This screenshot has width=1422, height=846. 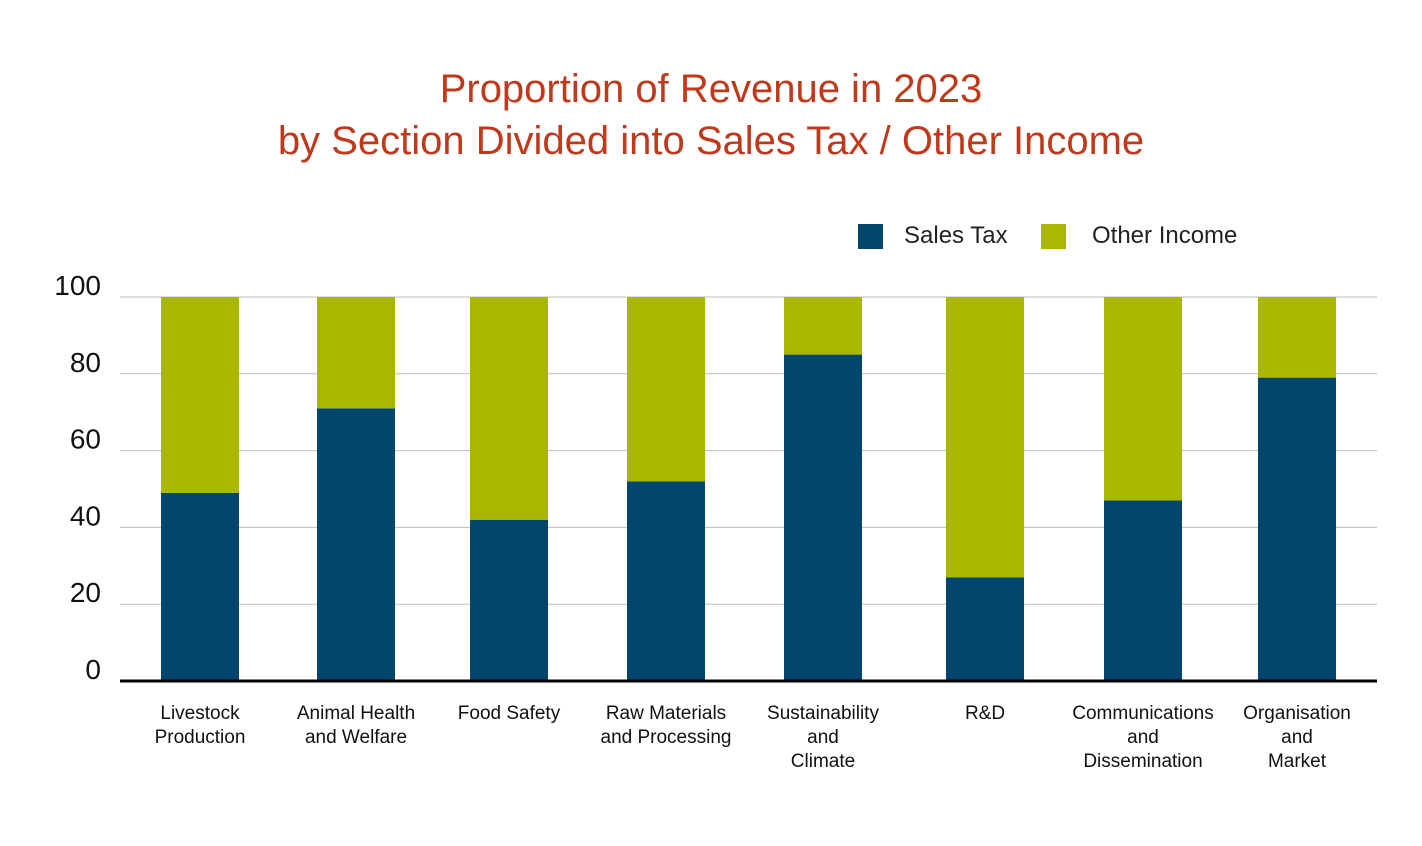 What do you see at coordinates (85, 362) in the screenshot?
I see `y-tick-label: 80` at bounding box center [85, 362].